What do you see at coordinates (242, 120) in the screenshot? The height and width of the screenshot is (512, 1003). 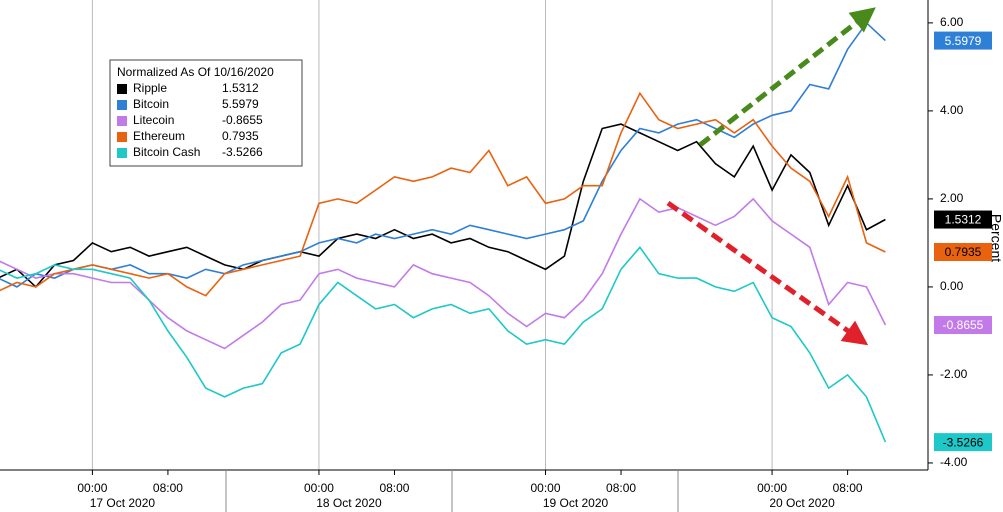 I see `legend-value: -0.8655` at bounding box center [242, 120].